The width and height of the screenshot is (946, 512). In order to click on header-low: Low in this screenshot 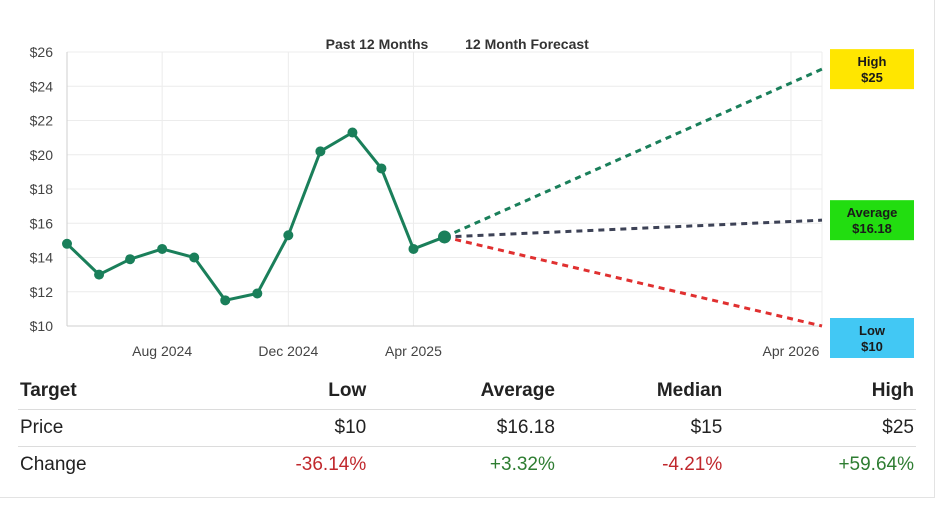, I will do `click(278, 391)`.